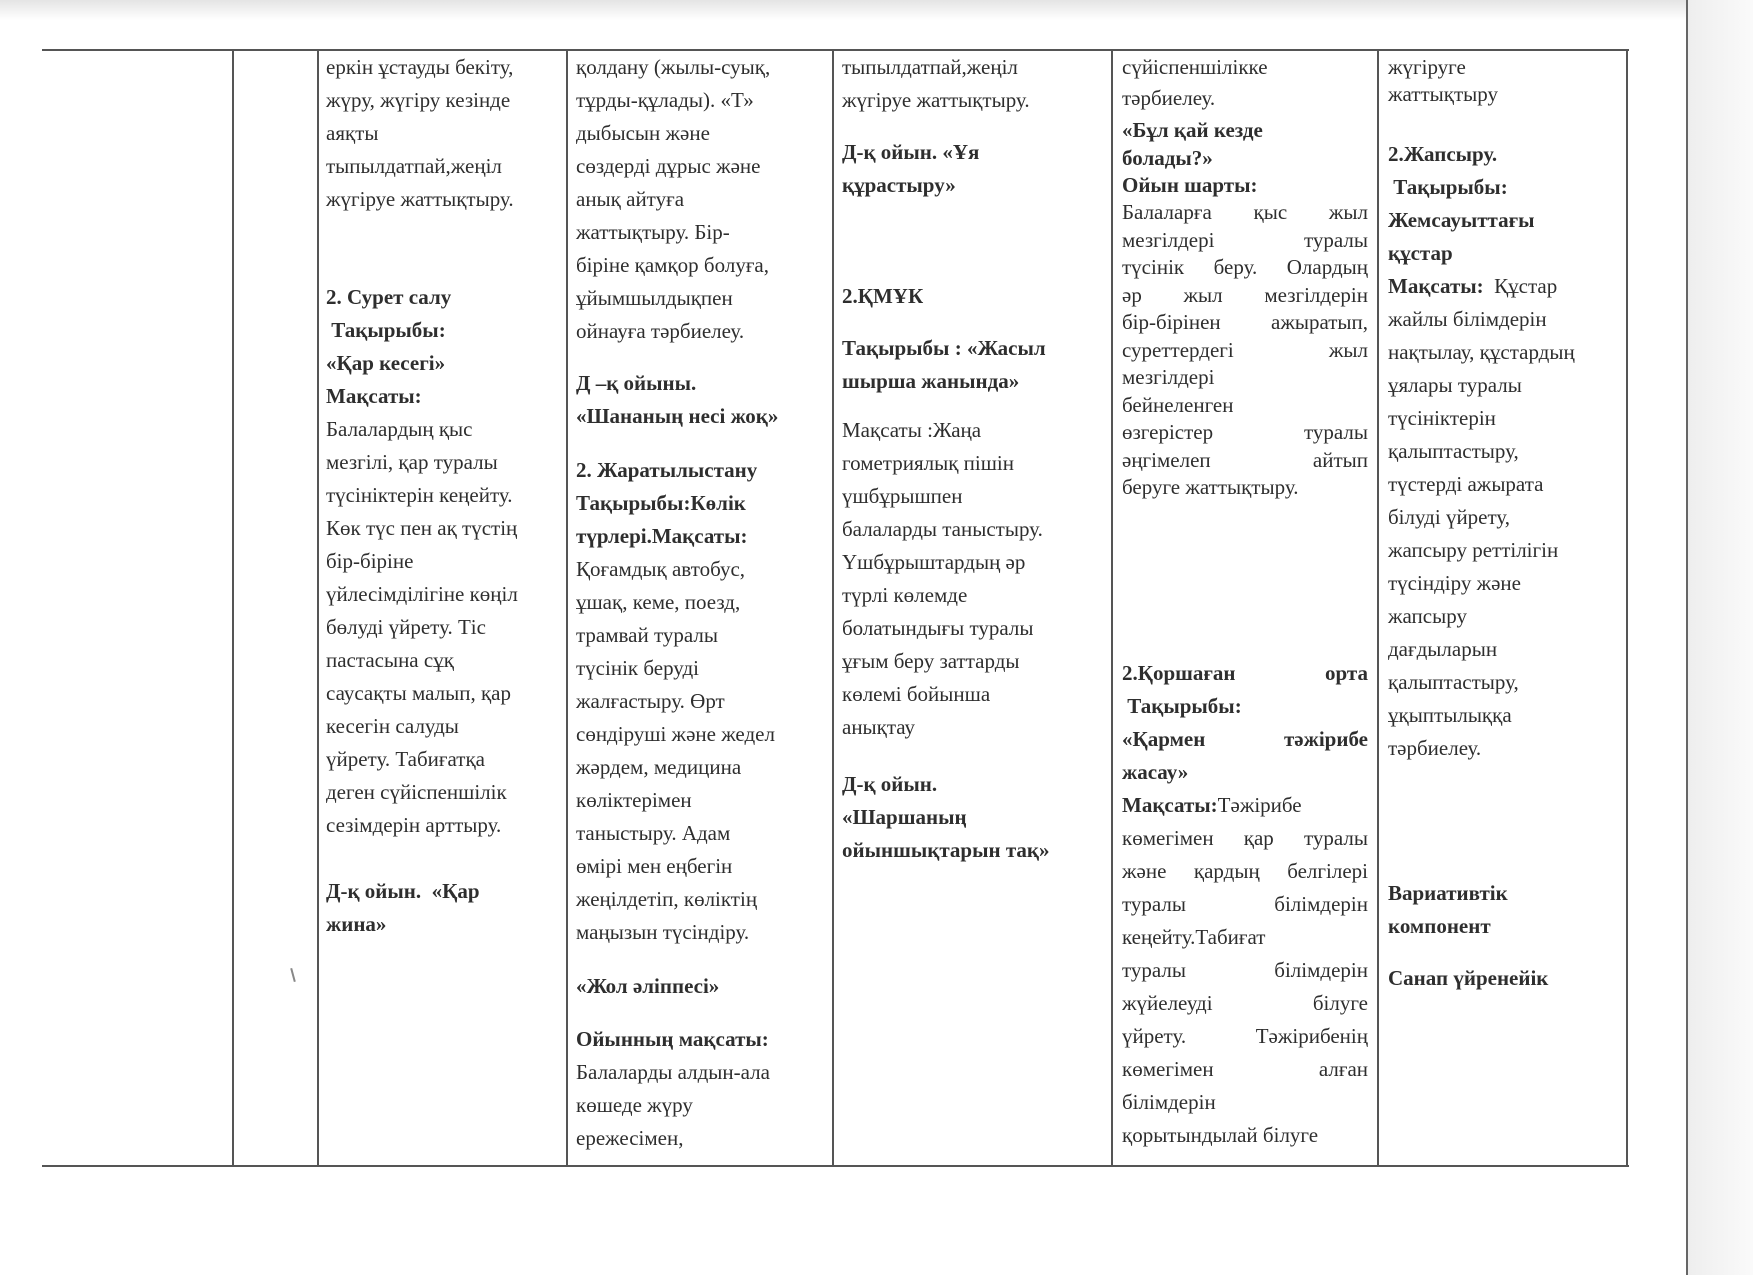 The image size is (1753, 1275). I want to click on text-line: жүйелеуді білуге, so click(1245, 1002).